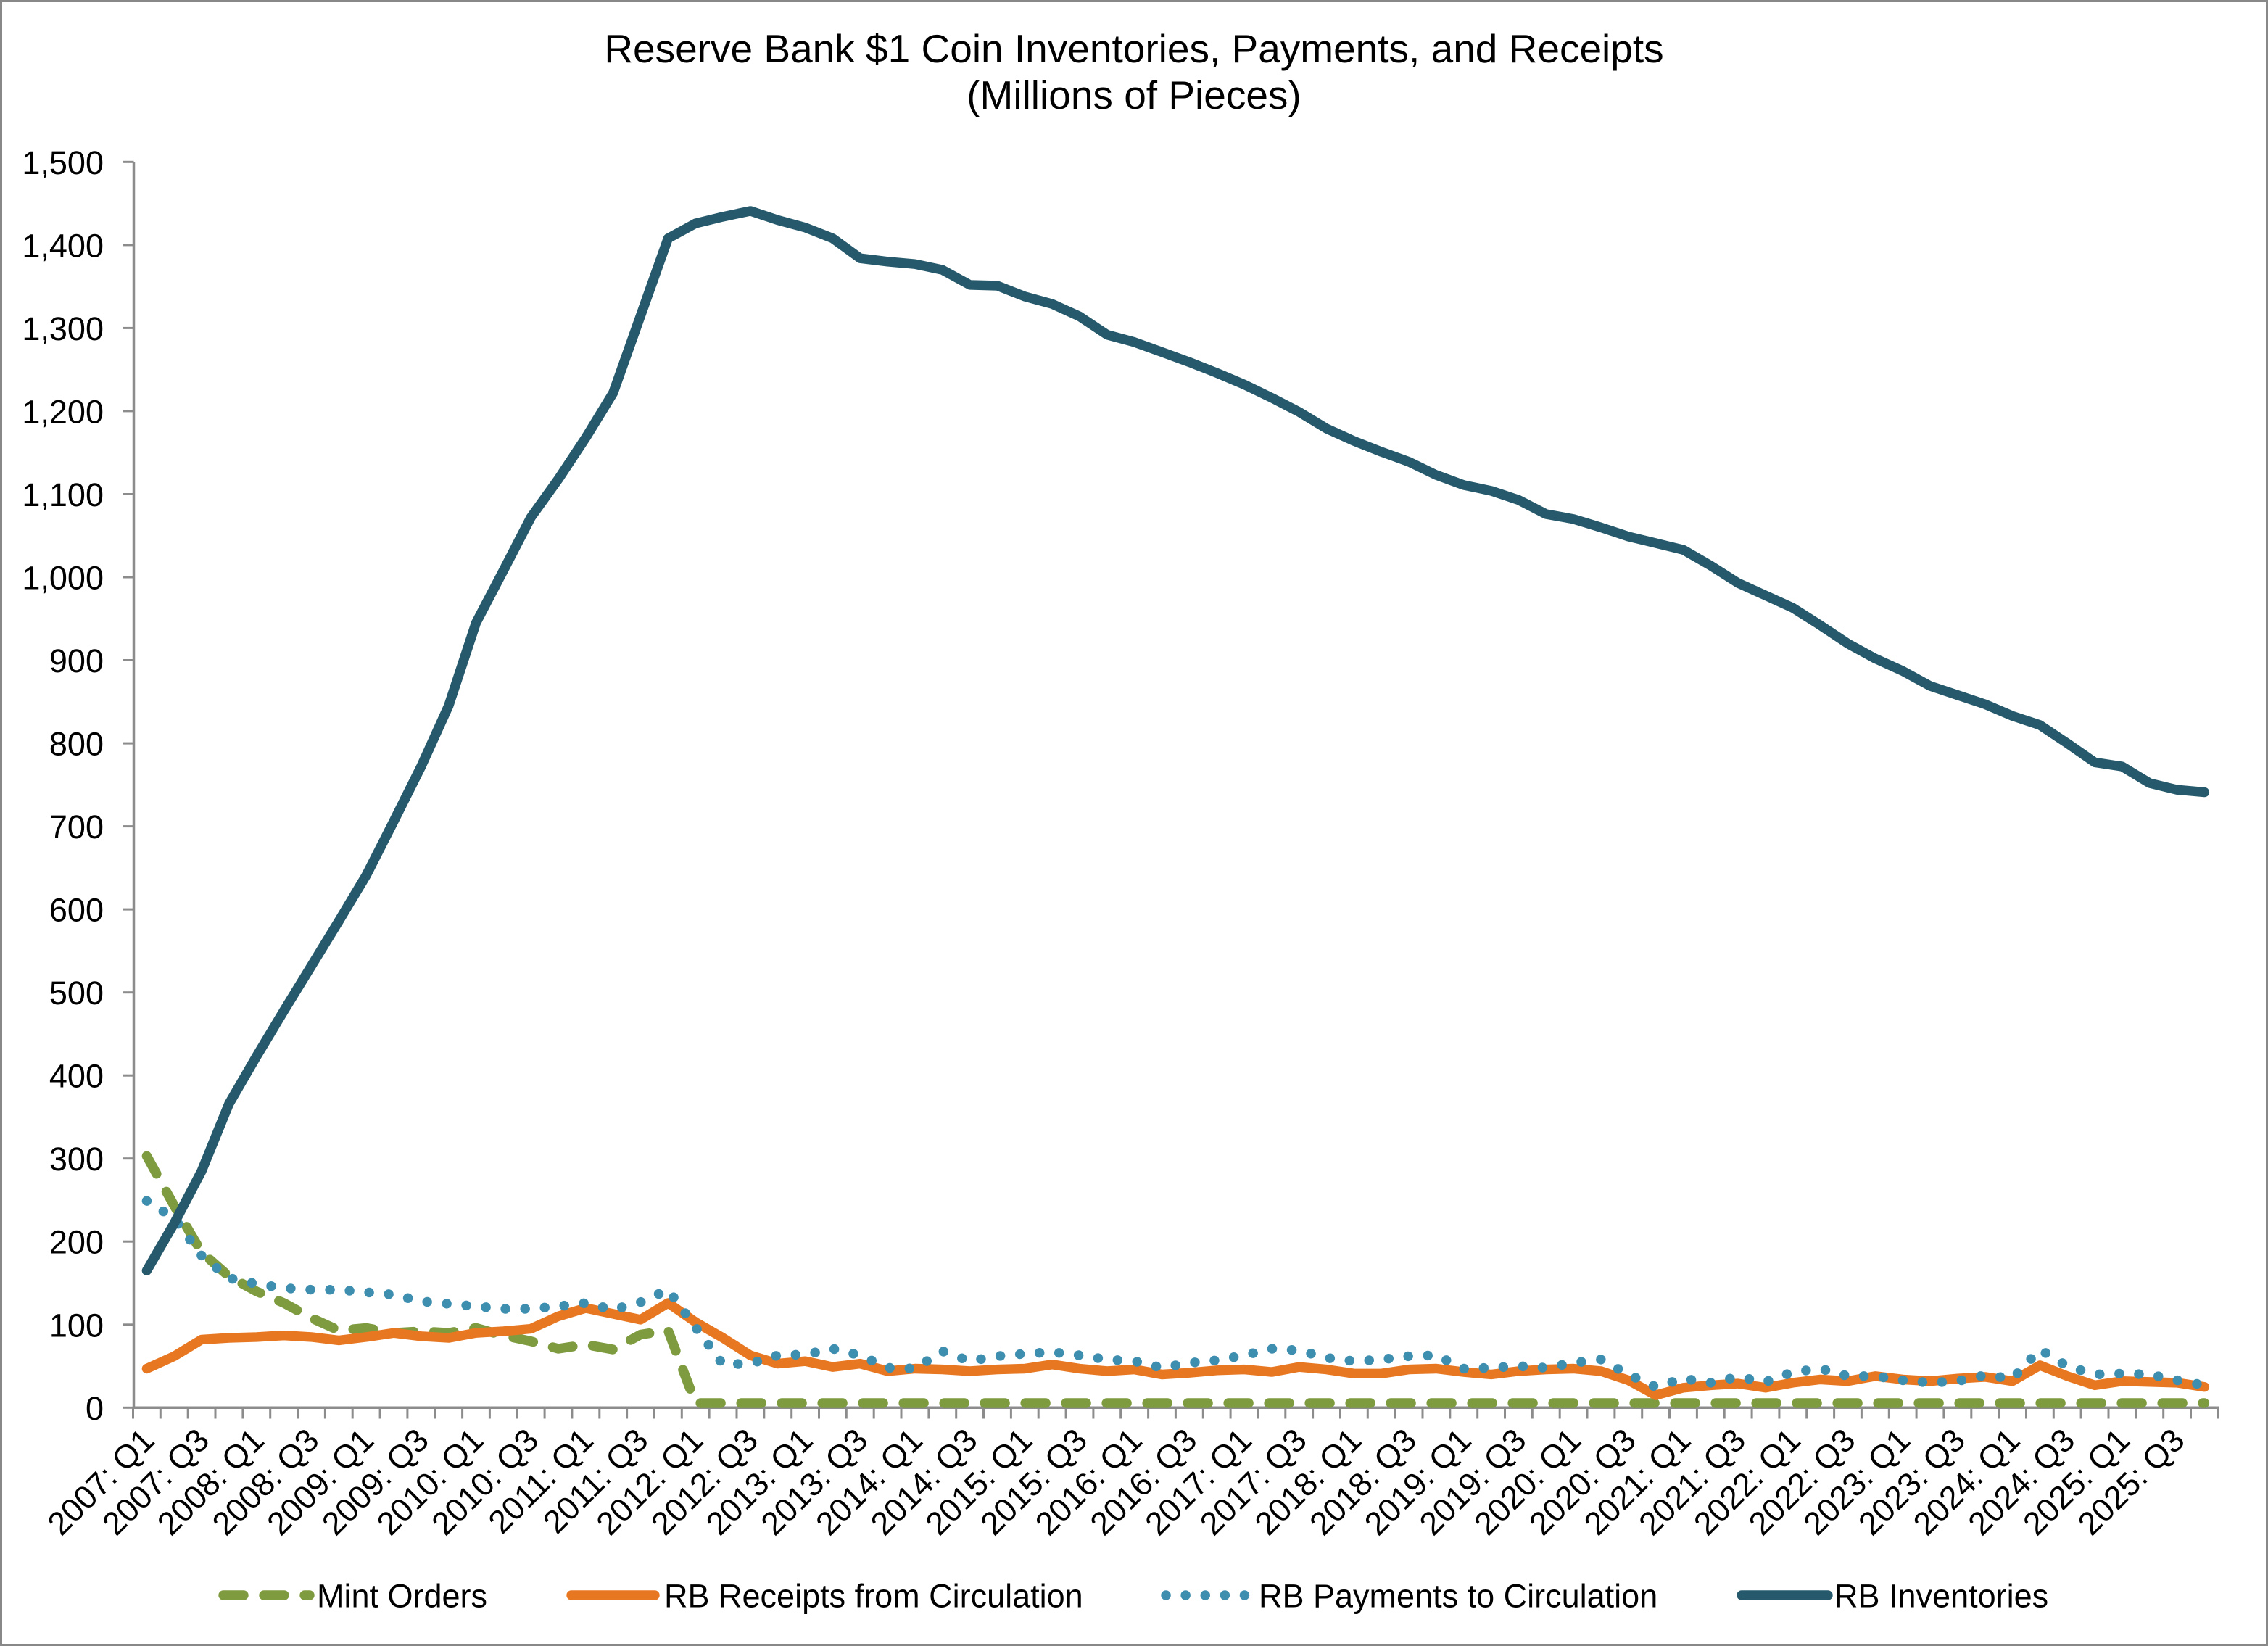 Image resolution: width=2268 pixels, height=1646 pixels. What do you see at coordinates (76, 1076) in the screenshot?
I see `svg-text: 400` at bounding box center [76, 1076].